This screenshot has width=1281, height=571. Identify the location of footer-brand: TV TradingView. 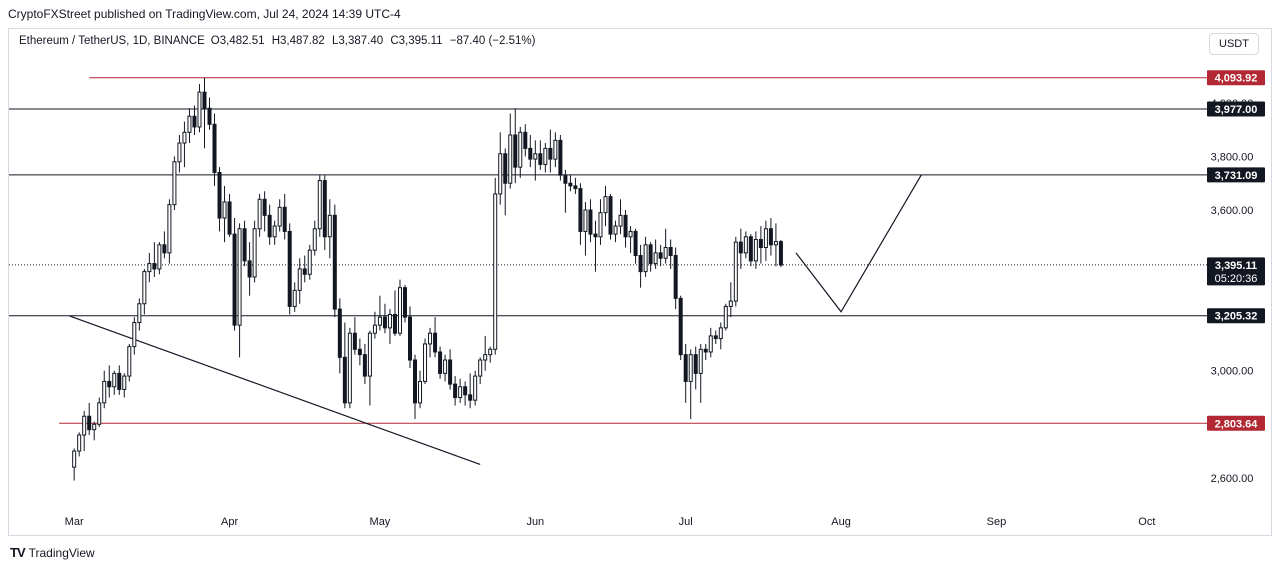
(52, 552).